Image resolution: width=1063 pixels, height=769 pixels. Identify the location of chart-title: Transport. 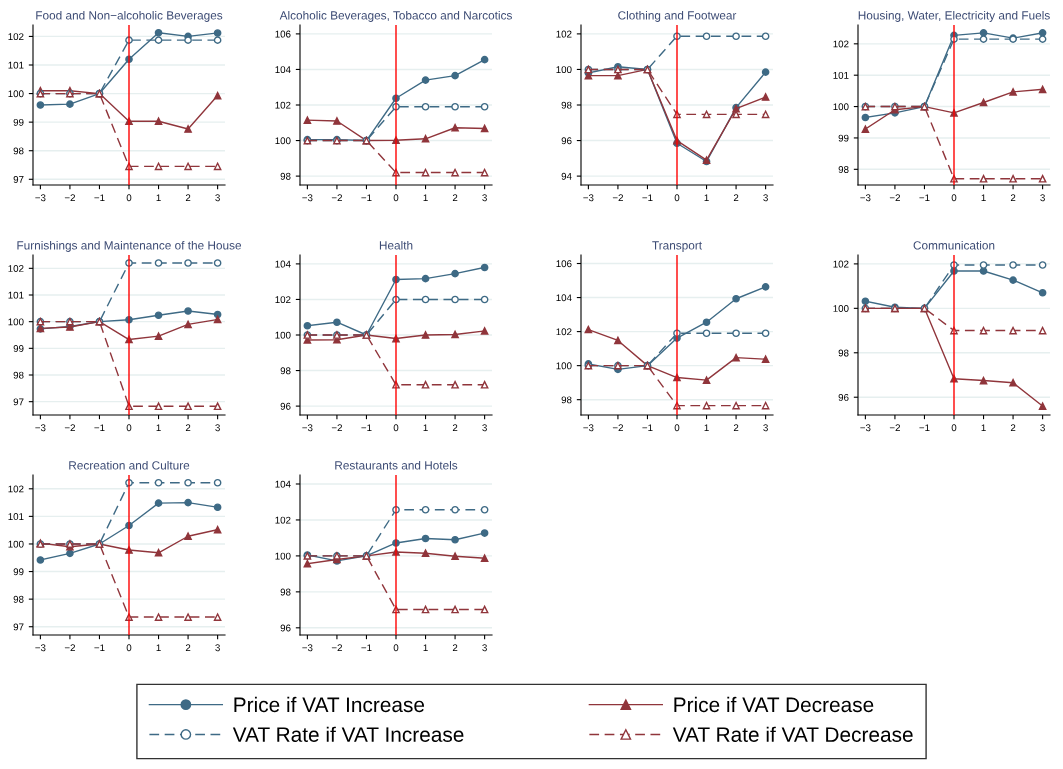
(677, 246).